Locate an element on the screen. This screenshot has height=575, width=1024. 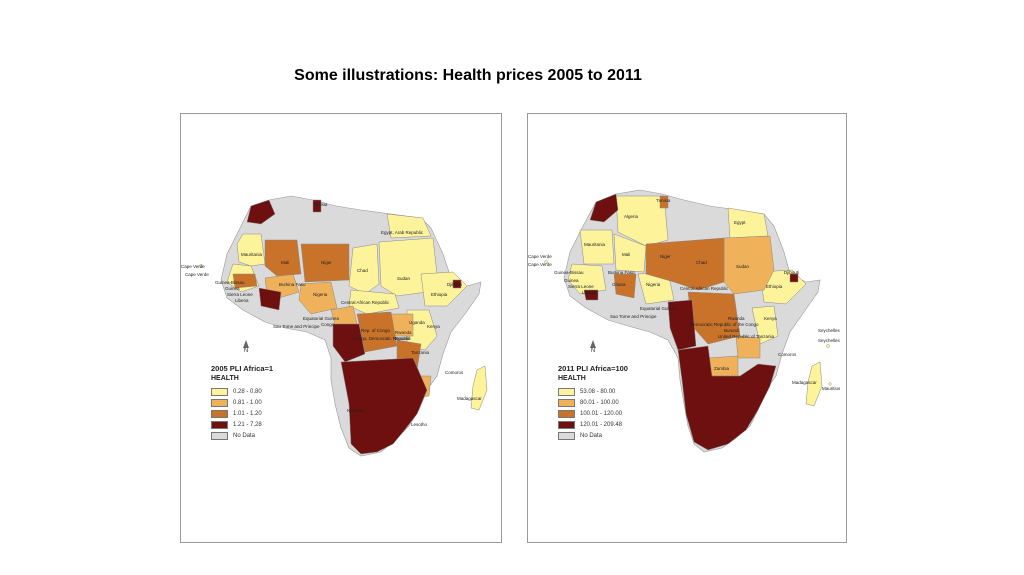
legend-subtitle: HEALTH is located at coordinates (572, 378).